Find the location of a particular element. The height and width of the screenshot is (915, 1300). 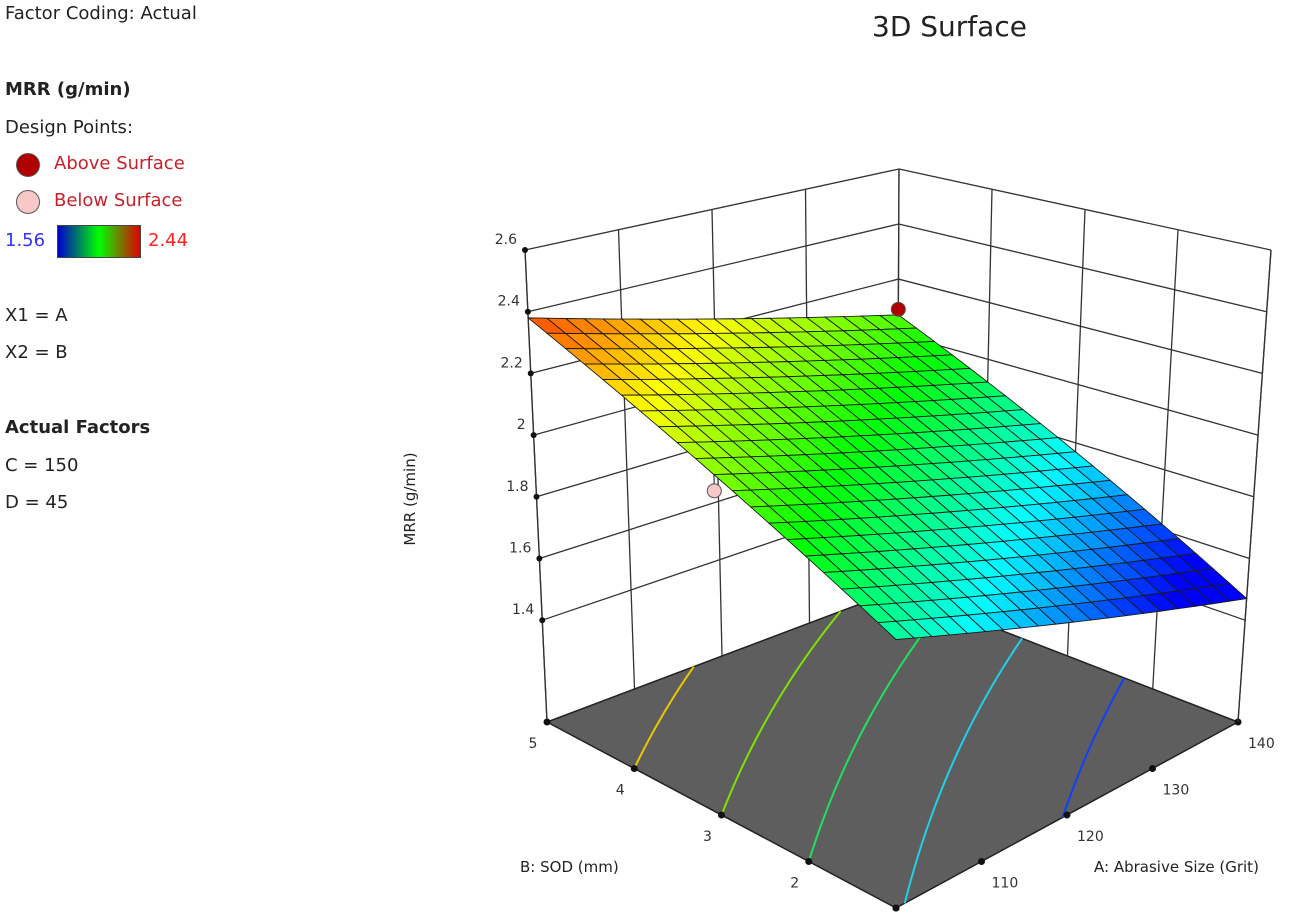

design-point-above is located at coordinates (898, 309).